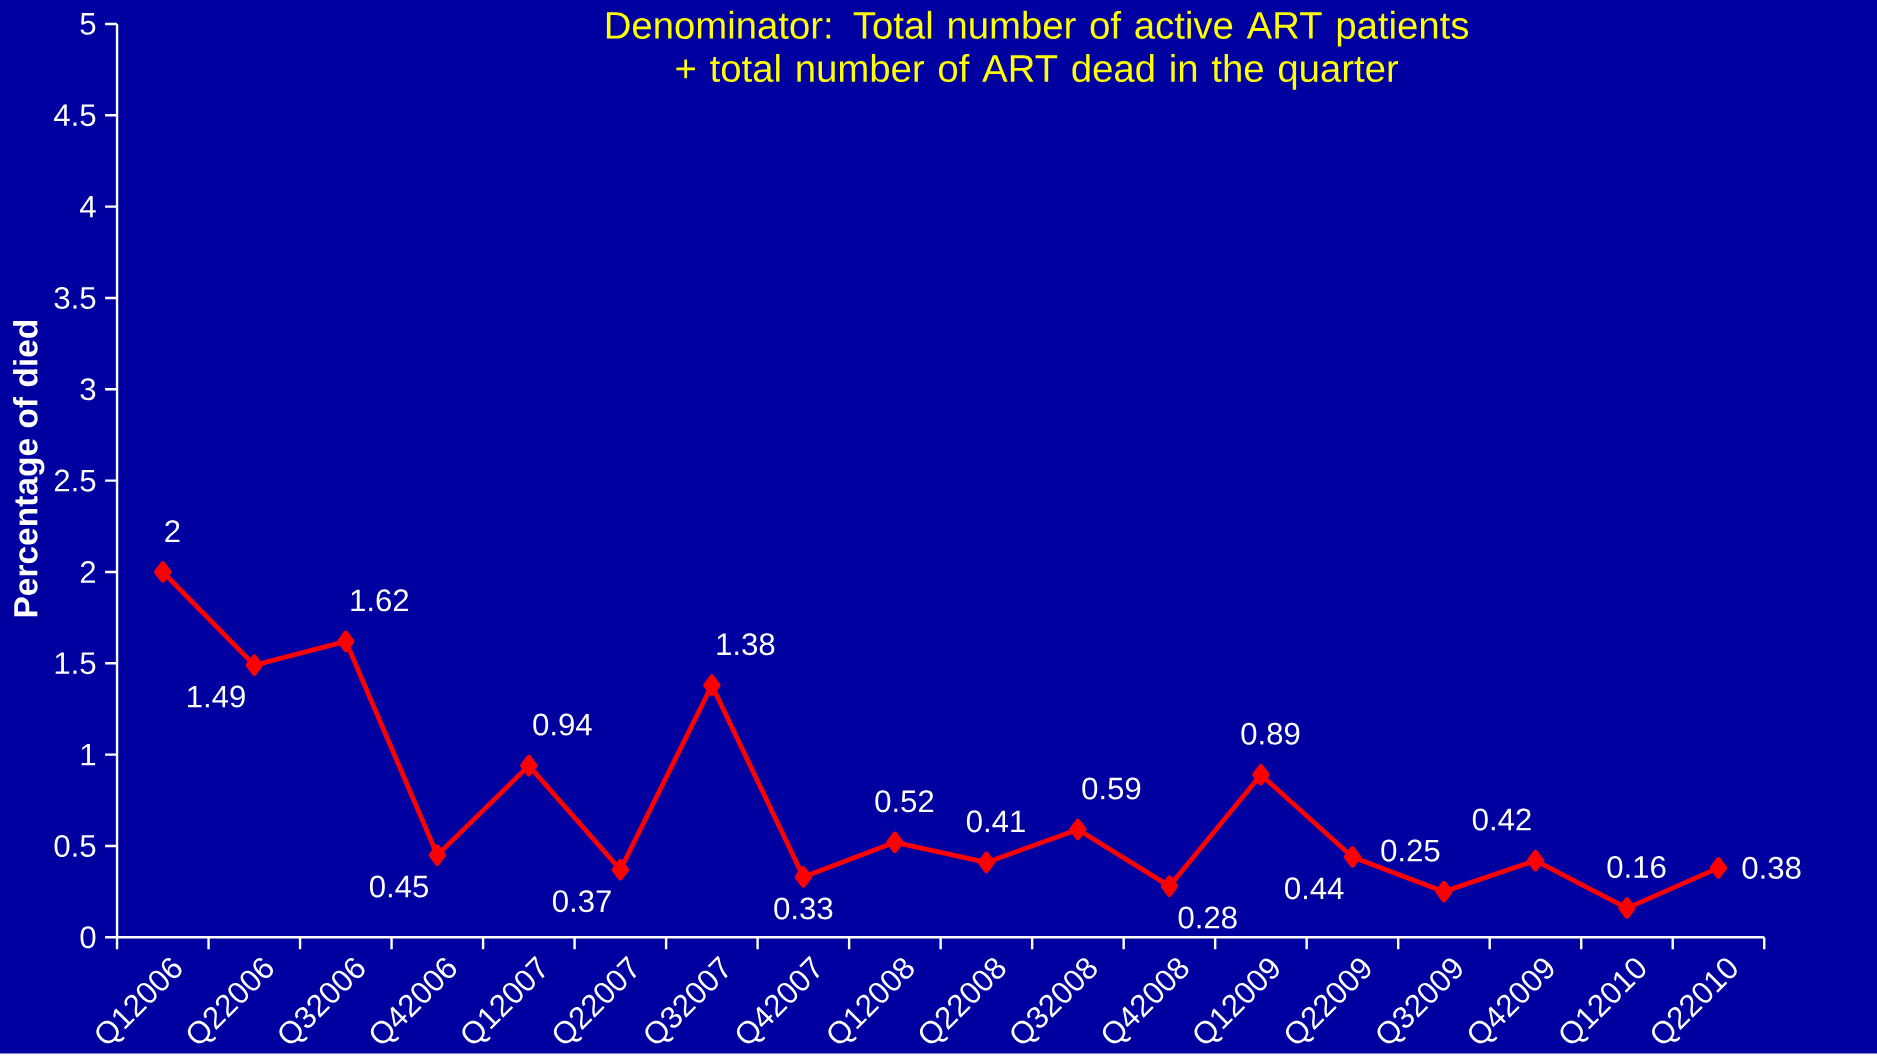 The width and height of the screenshot is (1877, 1064). Describe the element at coordinates (1111, 788) in the screenshot. I see `data-label: 0.59` at that location.